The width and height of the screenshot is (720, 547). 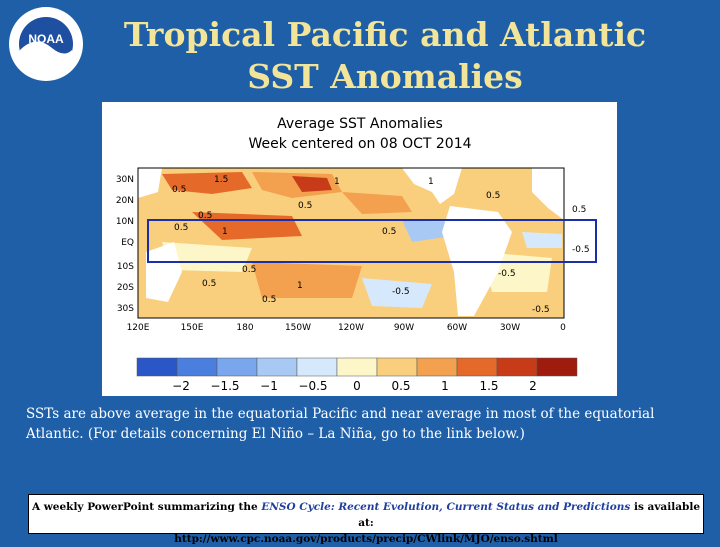 What do you see at coordinates (150, 183) in the screenshot?
I see `land-asia` at bounding box center [150, 183].